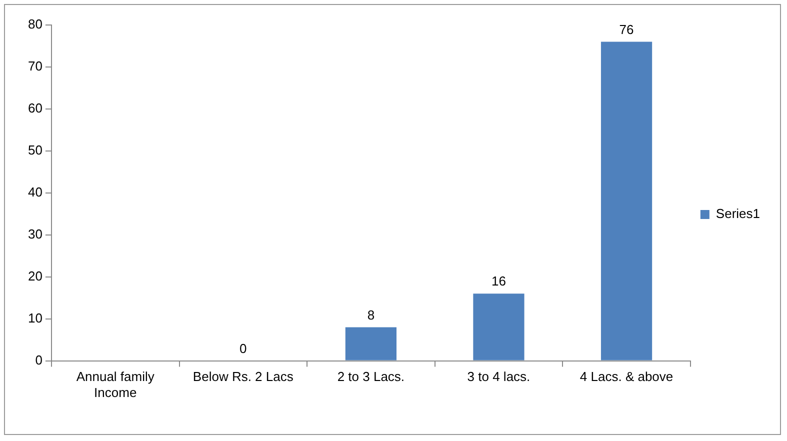 The width and height of the screenshot is (787, 441). I want to click on x-tick-label: 4 Lacs. & above, so click(627, 376).